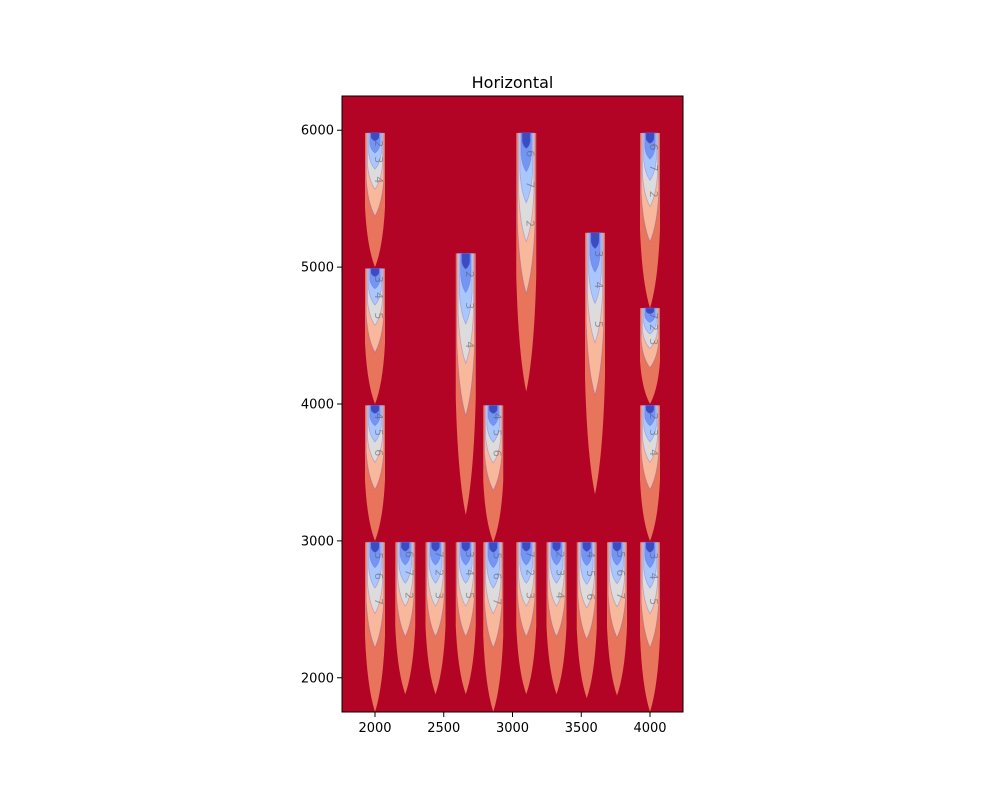  Describe the element at coordinates (317, 268) in the screenshot. I see `y-tick-label: 5000` at that location.